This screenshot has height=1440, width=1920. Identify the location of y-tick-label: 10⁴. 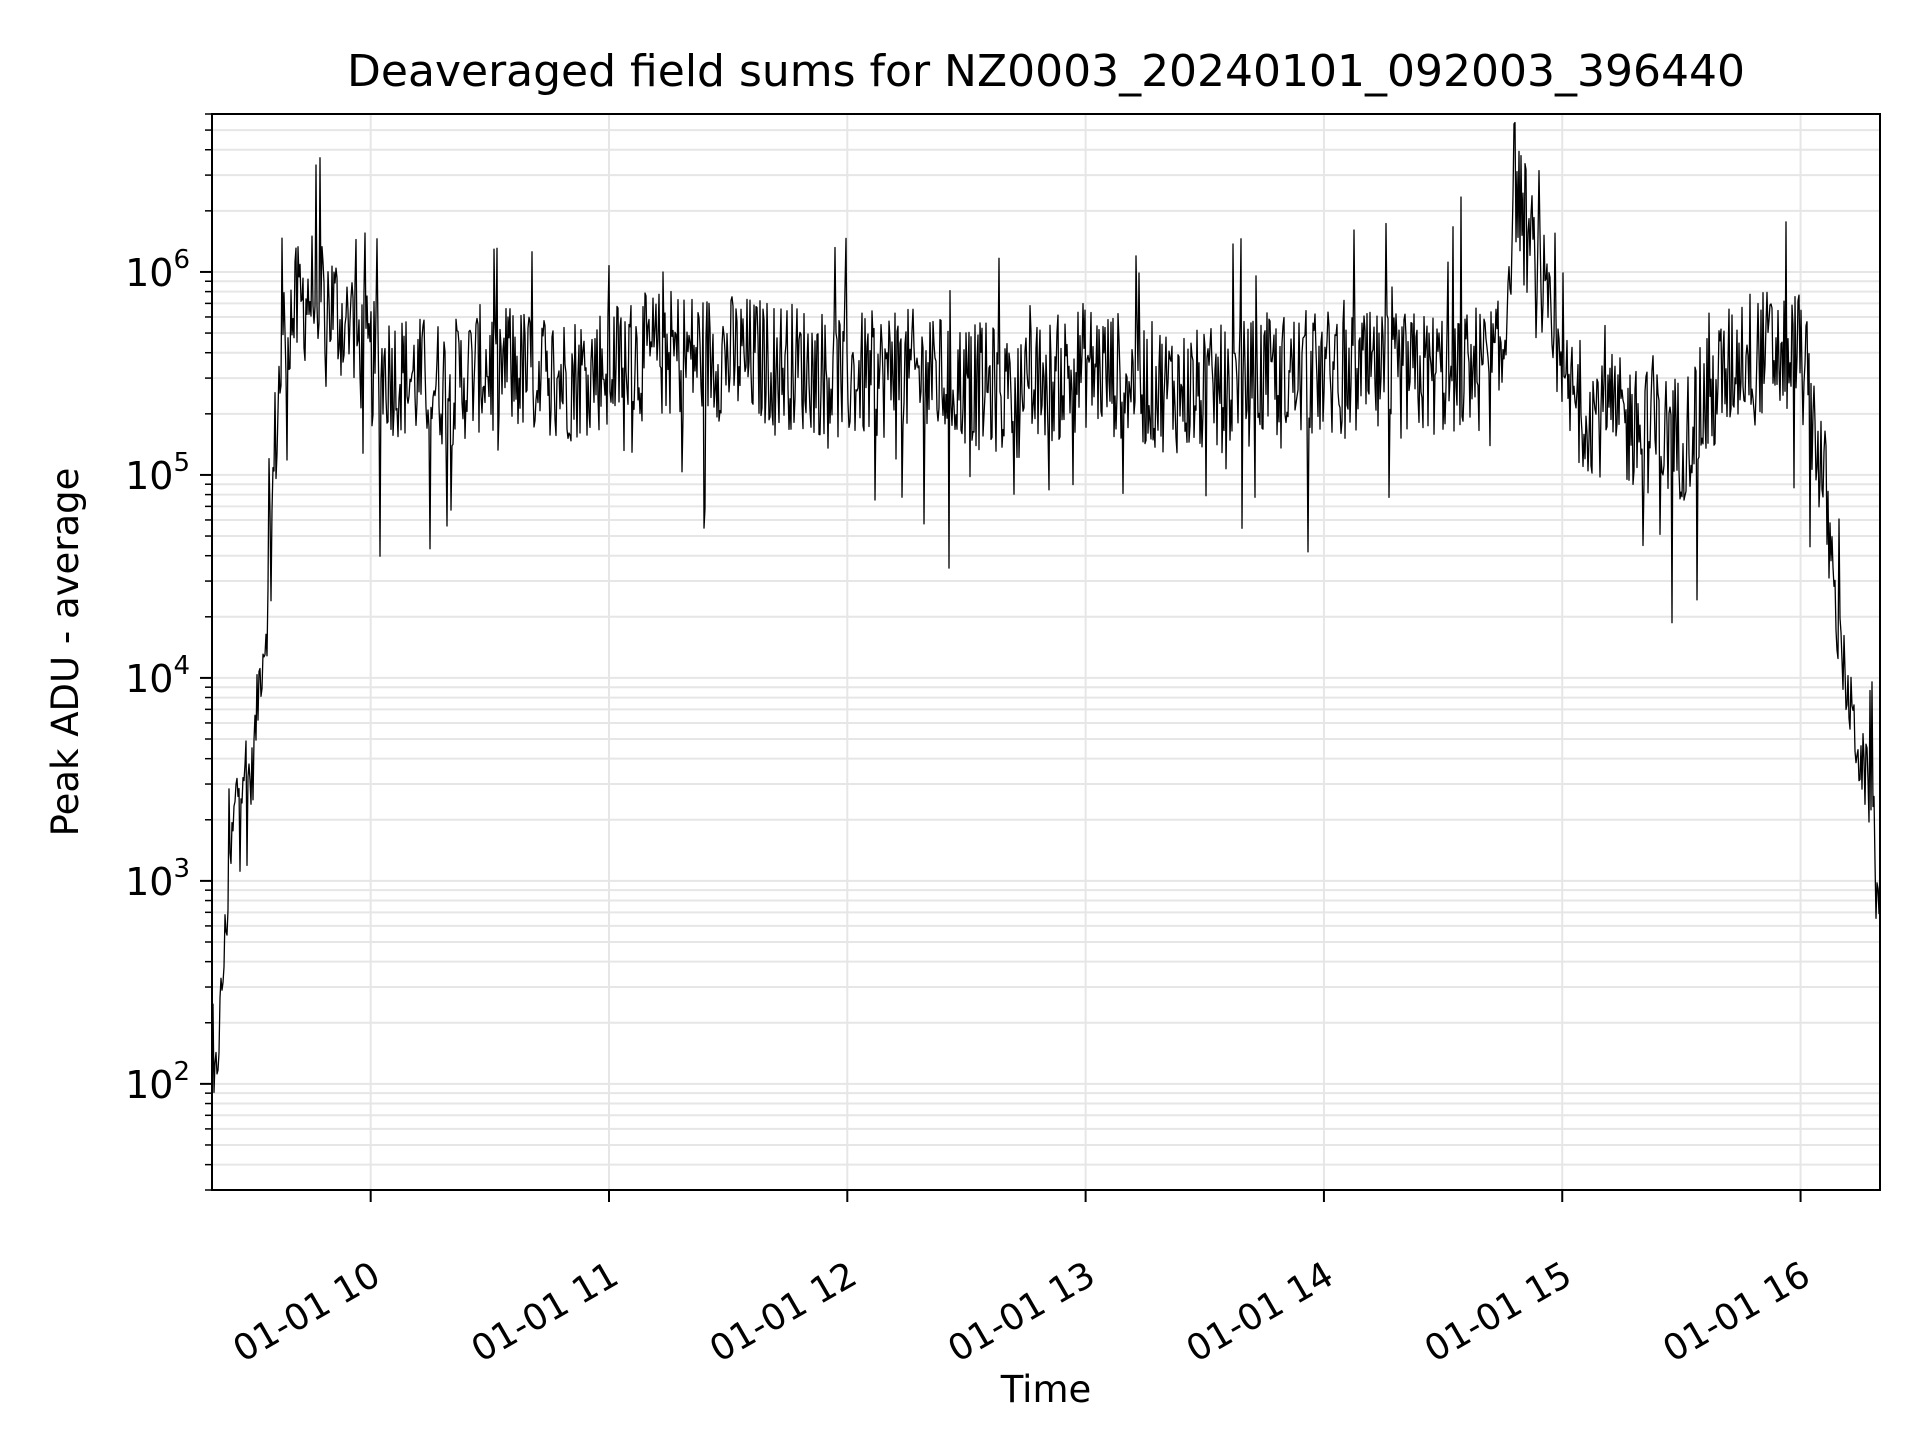
(157, 676).